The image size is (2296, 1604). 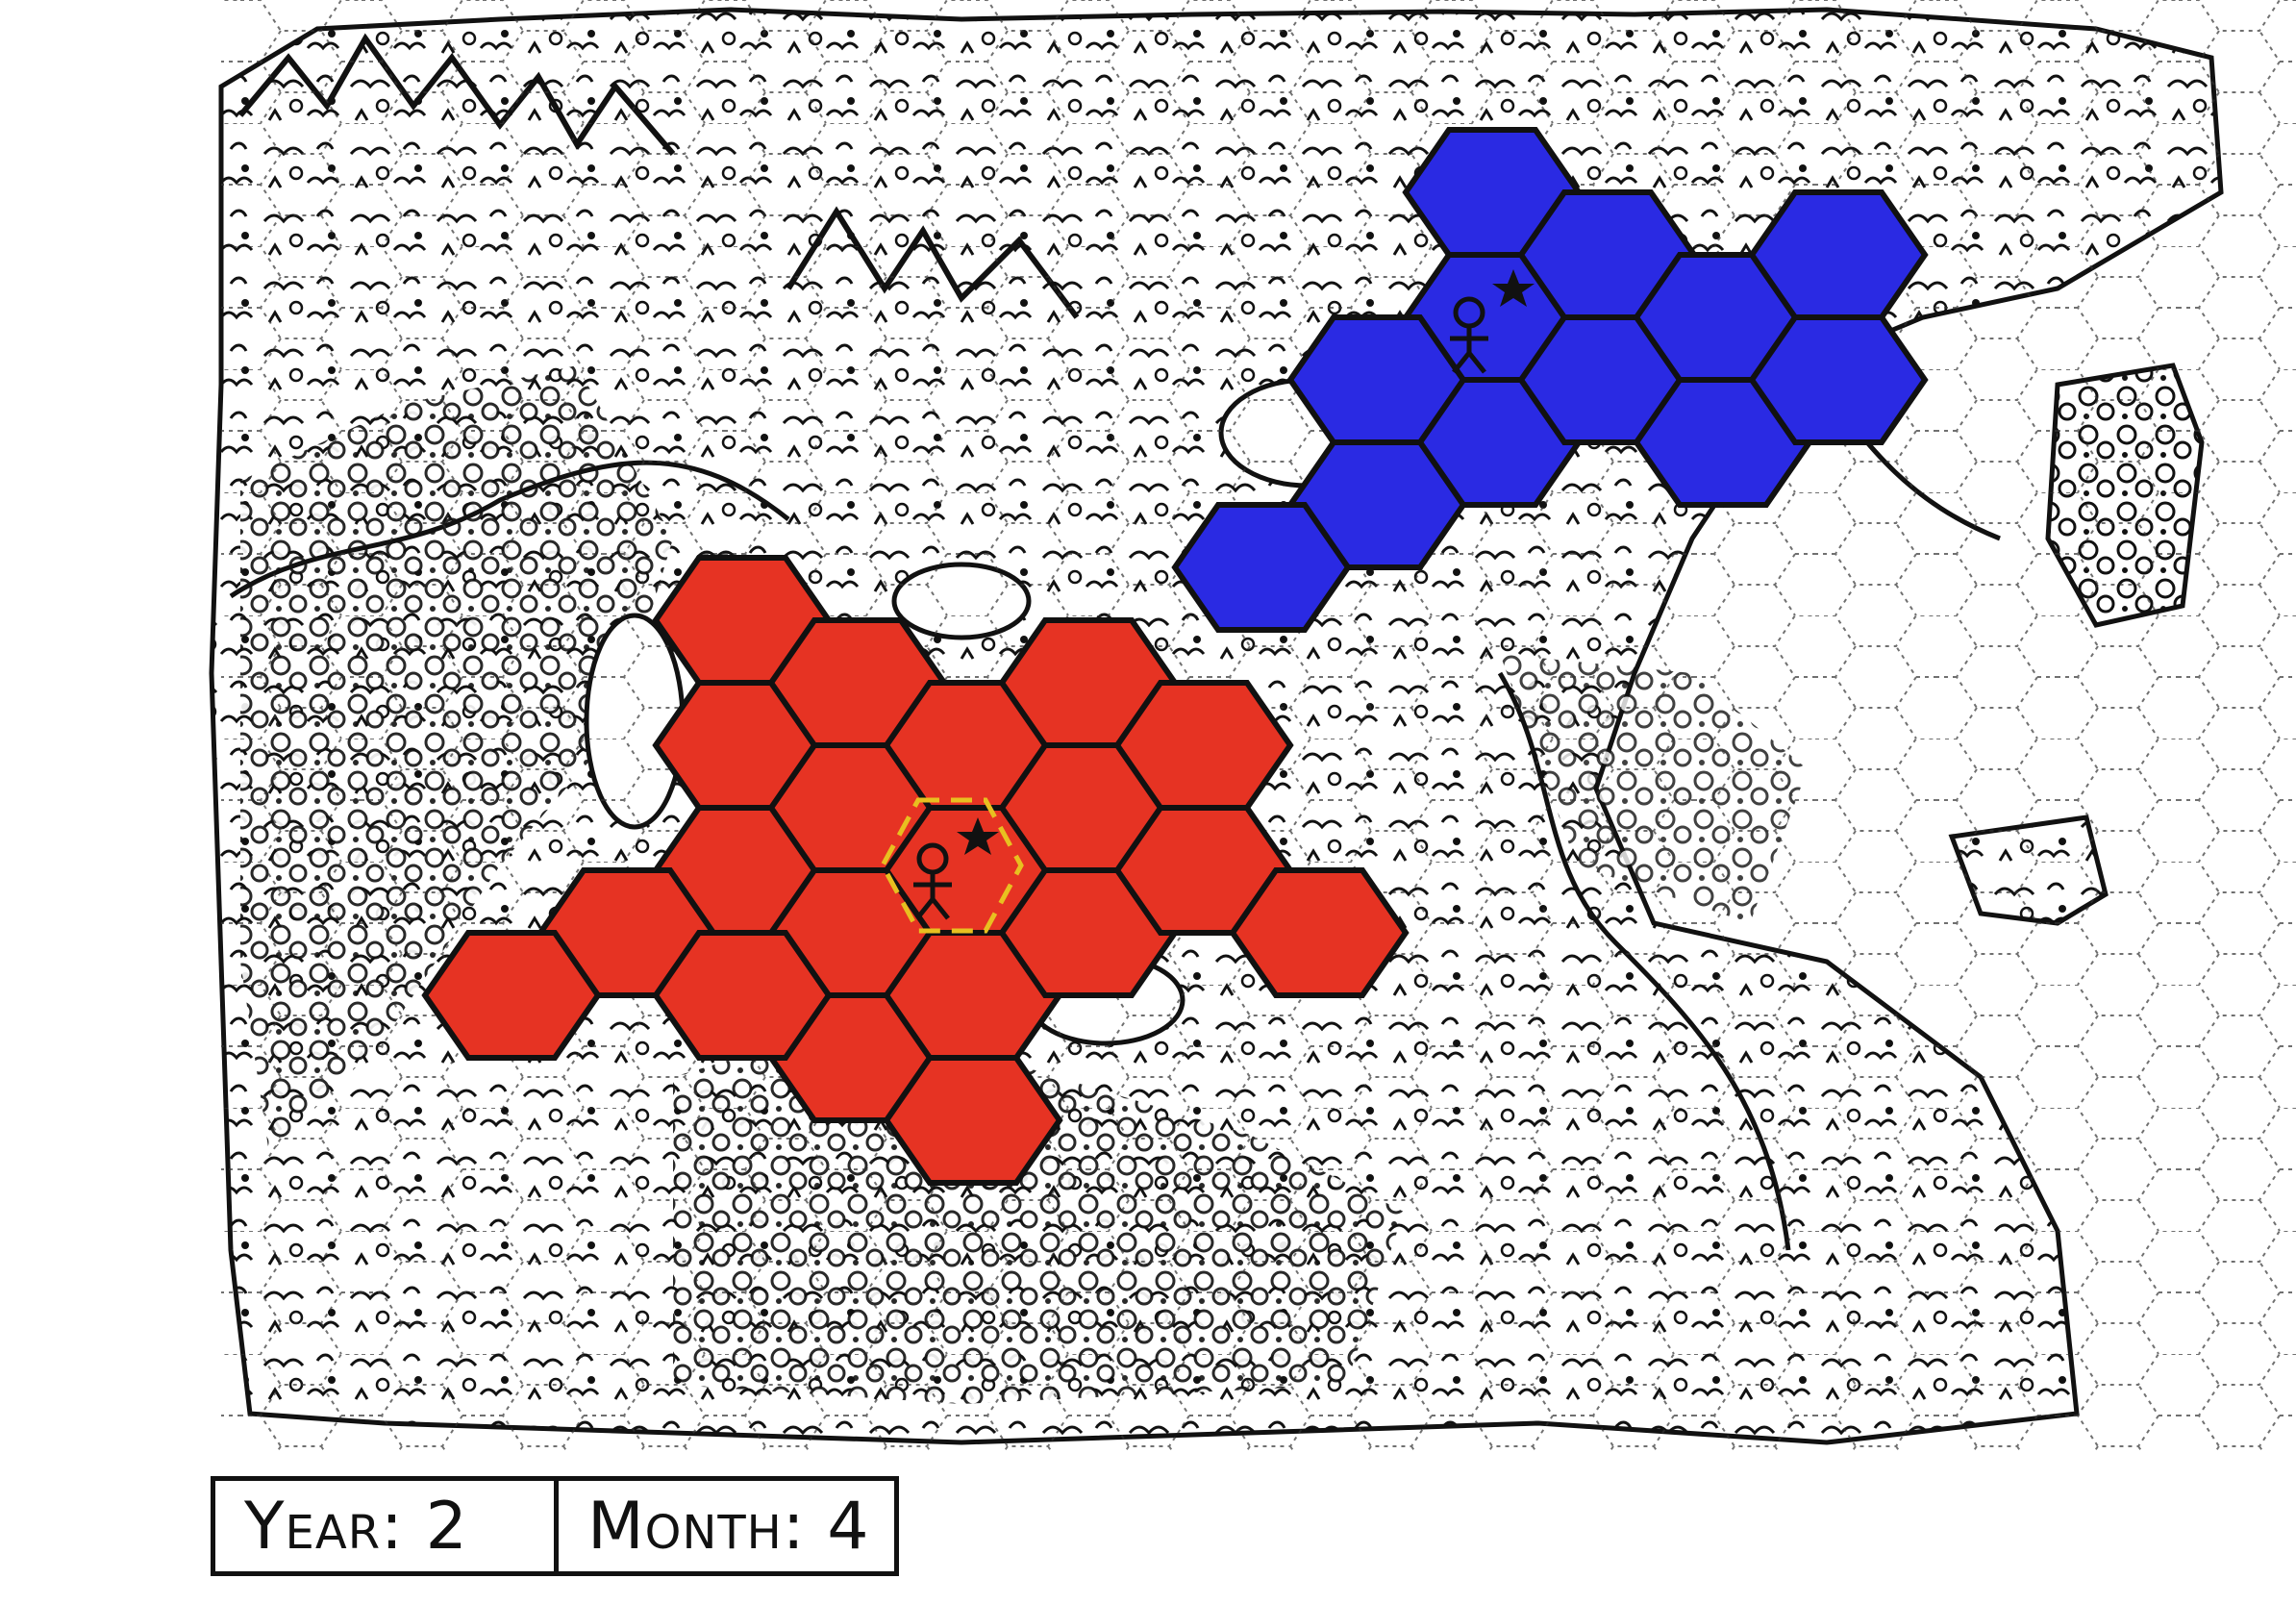 I want to click on selected-hex-outline, so click(x=952, y=865).